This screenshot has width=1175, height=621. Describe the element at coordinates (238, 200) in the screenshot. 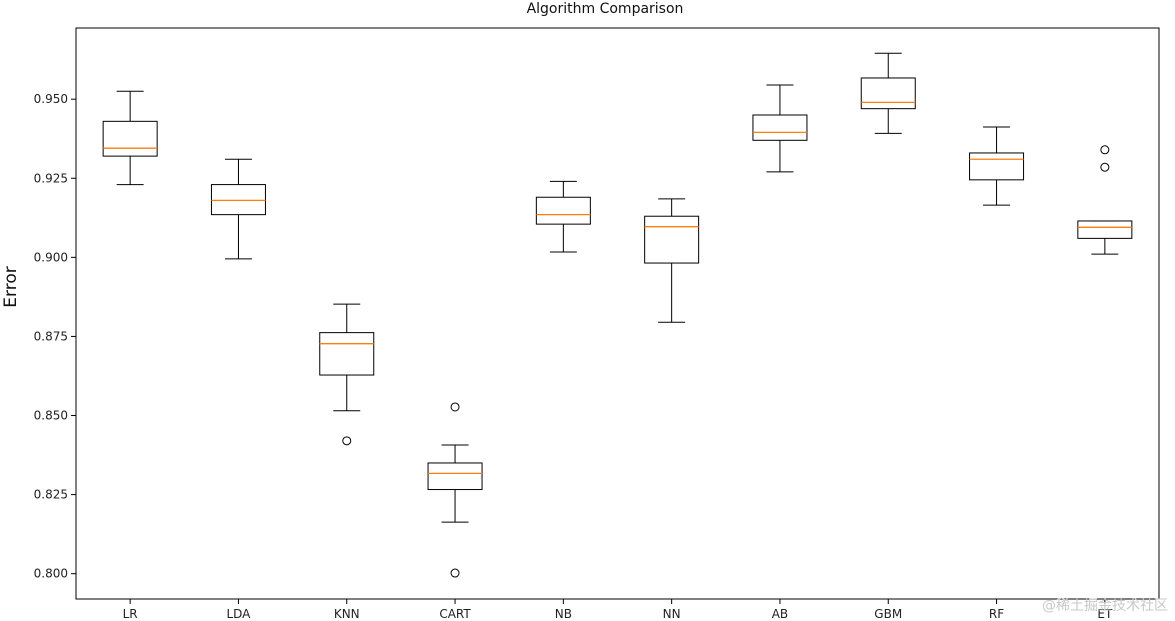

I see `box-lda` at that location.